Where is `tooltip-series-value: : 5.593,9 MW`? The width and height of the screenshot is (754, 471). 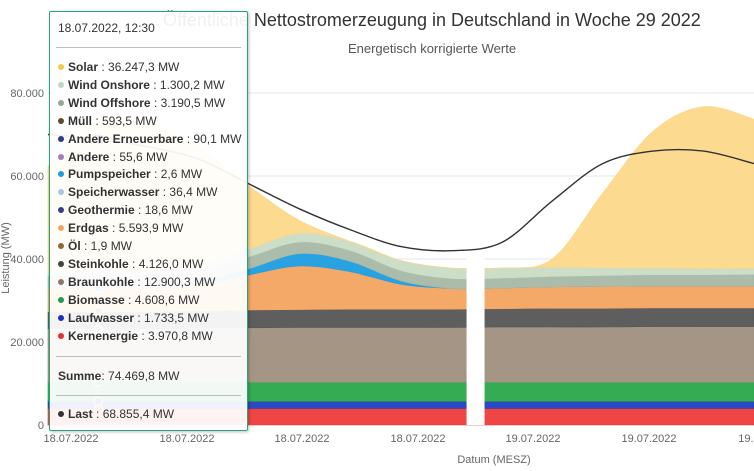 tooltip-series-value: : 5.593,9 MW is located at coordinates (146, 228).